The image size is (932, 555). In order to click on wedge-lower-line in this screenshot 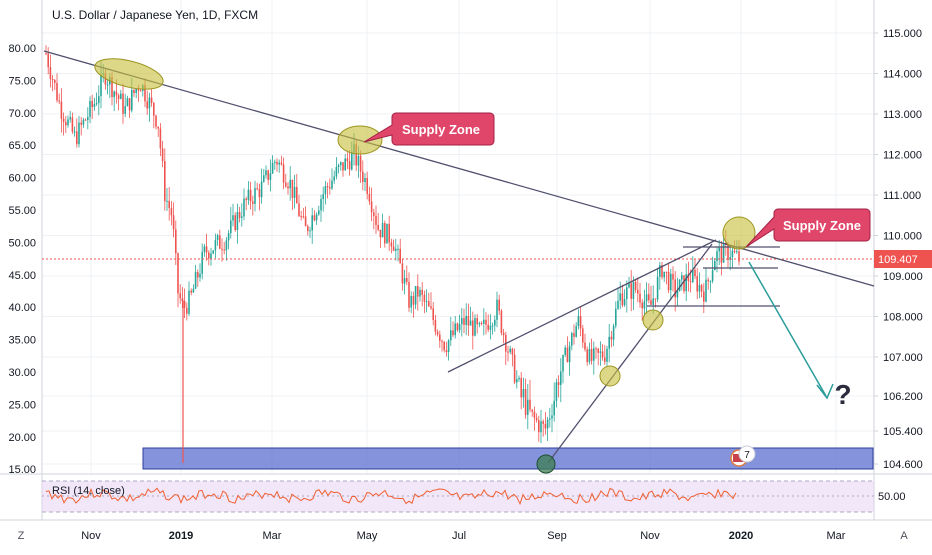, I will do `click(630, 353)`.